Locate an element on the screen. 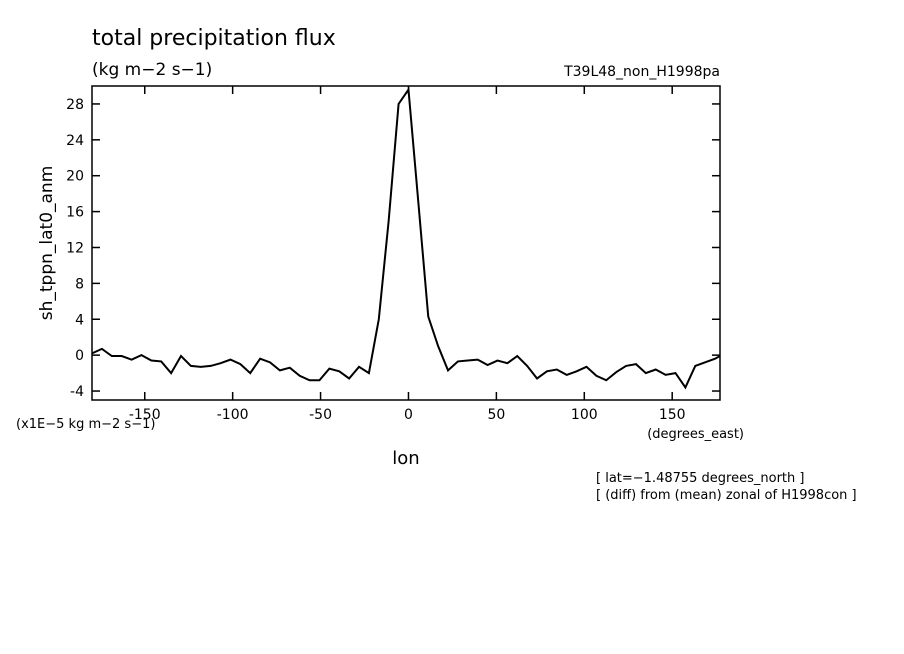  run-label: T39L48_non_H1998pa is located at coordinates (641, 72).